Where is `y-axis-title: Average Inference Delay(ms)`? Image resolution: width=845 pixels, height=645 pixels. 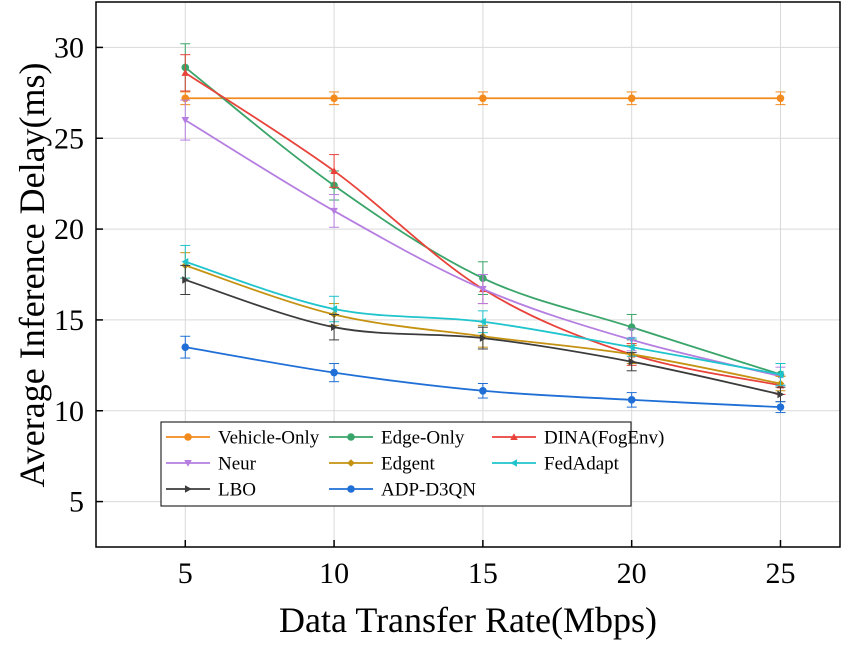
y-axis-title: Average Inference Delay(ms) is located at coordinates (32, 274).